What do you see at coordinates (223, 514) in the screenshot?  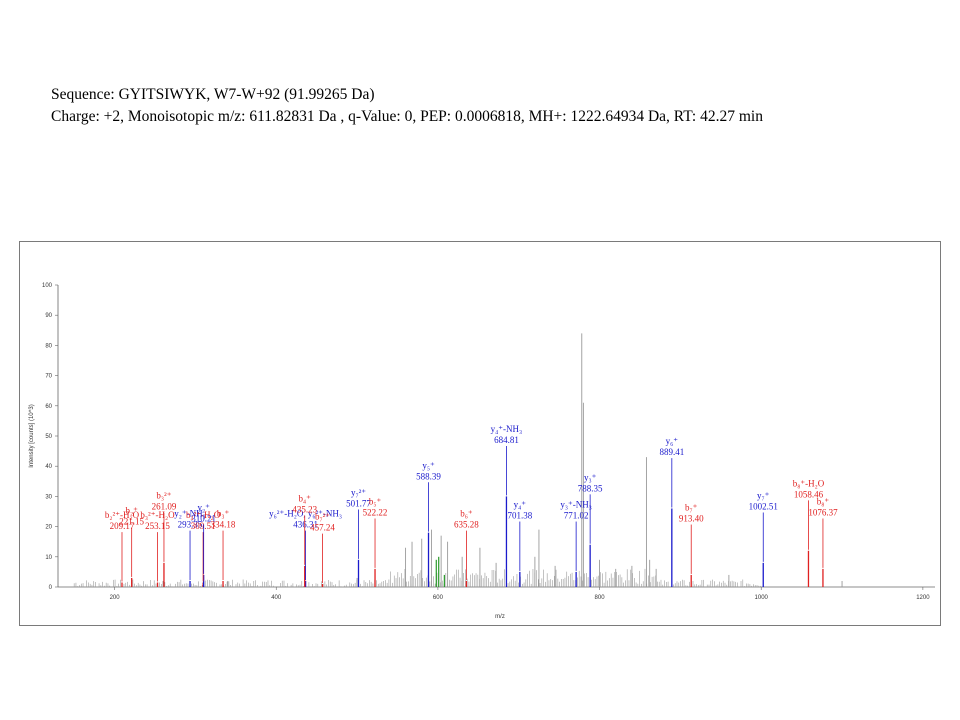 I see `ion-name-label: b₃⁺` at bounding box center [223, 514].